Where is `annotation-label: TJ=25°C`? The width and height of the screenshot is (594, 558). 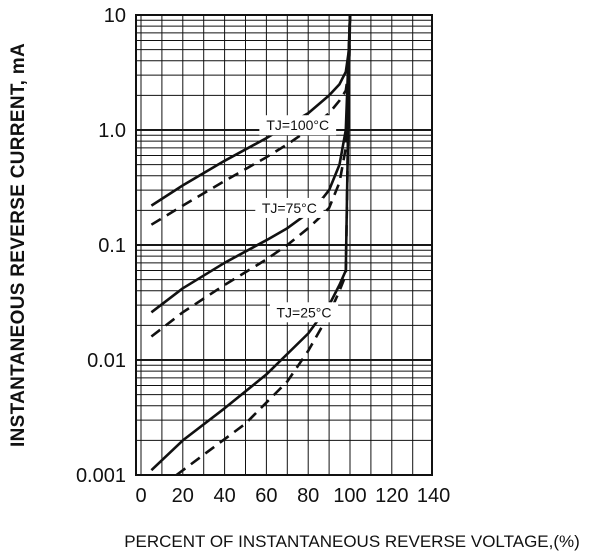
annotation-label: TJ=25°C is located at coordinates (304, 312).